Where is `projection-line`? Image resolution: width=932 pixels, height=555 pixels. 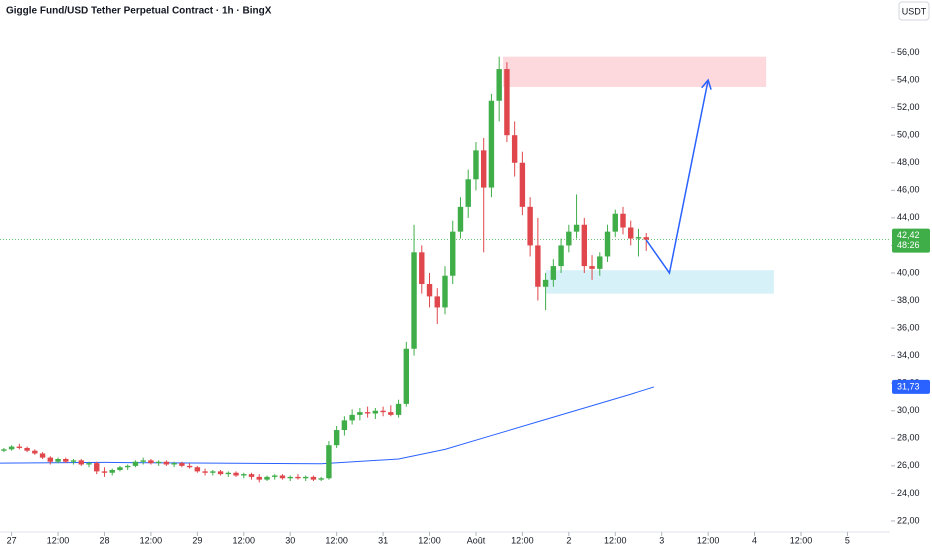 projection-line is located at coordinates (677, 177).